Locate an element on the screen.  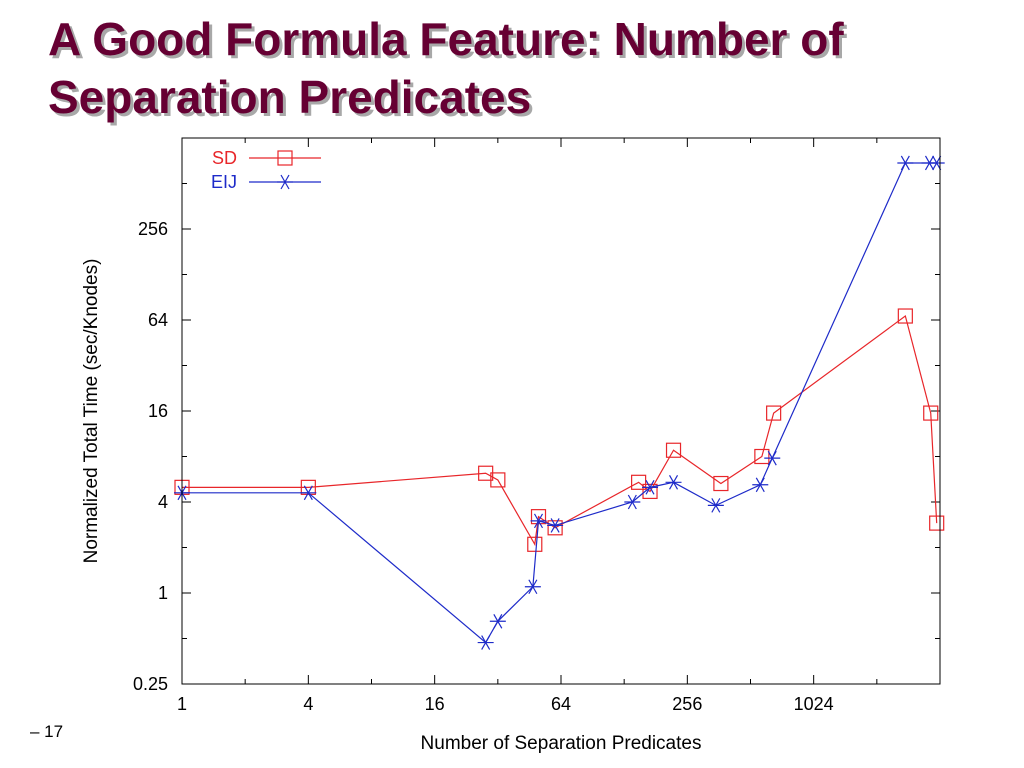
x-tick-label: 64 is located at coordinates (561, 704).